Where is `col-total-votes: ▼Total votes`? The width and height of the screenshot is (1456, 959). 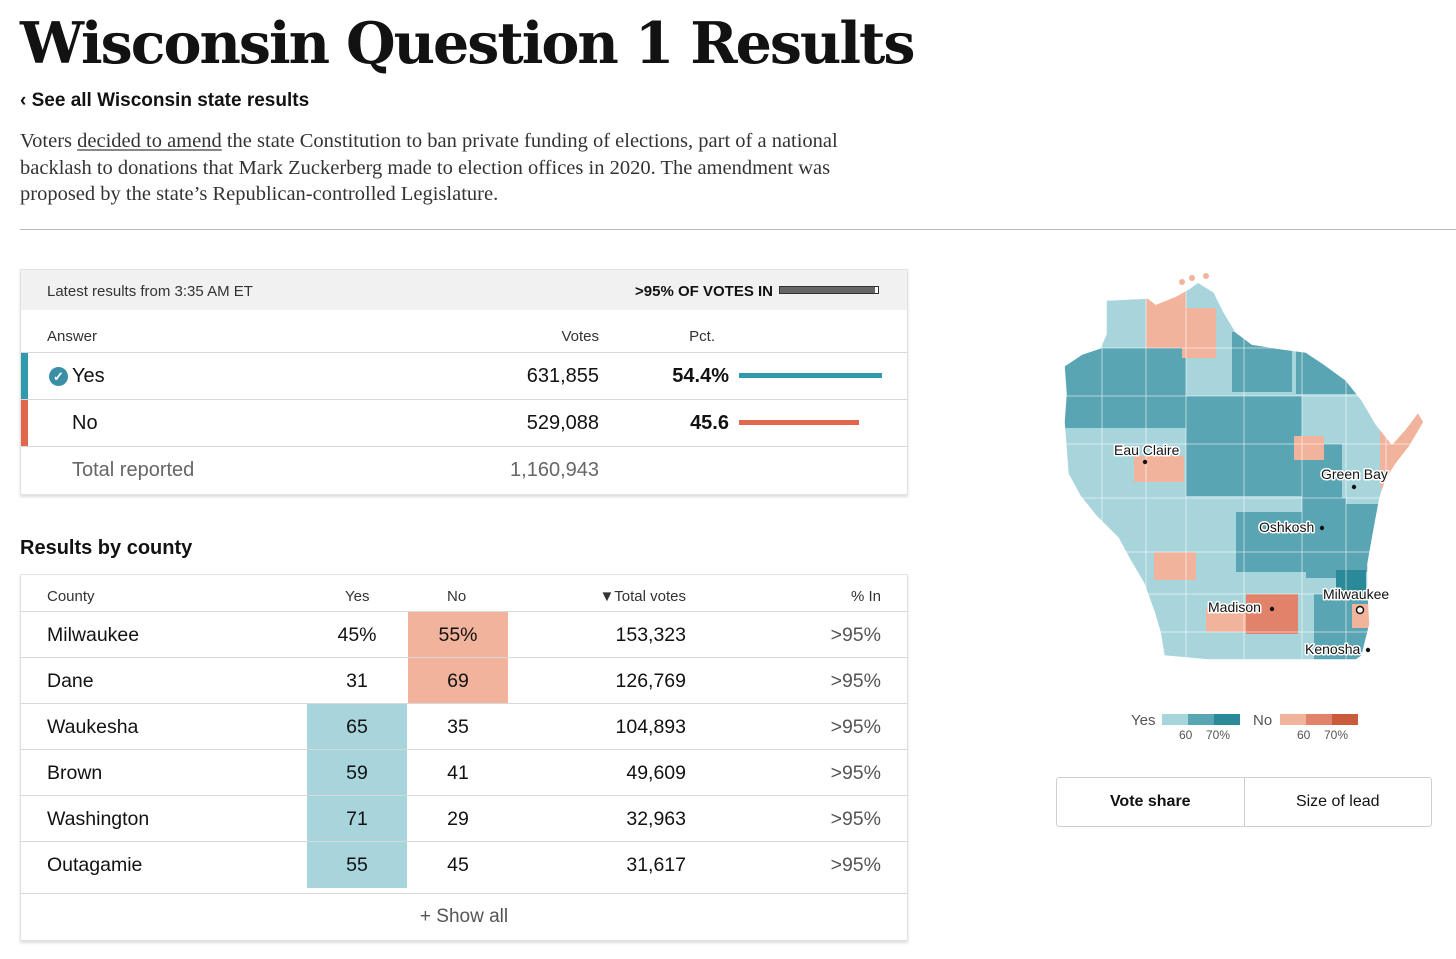
col-total-votes: ▼Total votes is located at coordinates (642, 596).